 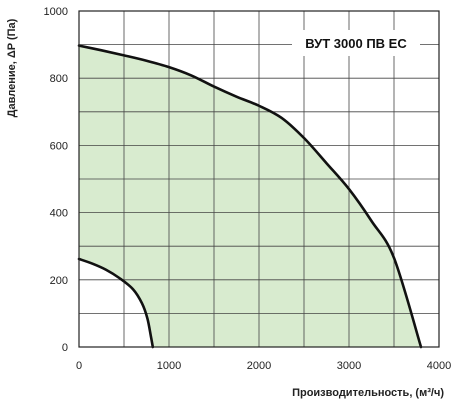 What do you see at coordinates (259, 366) in the screenshot?
I see `x-tick-label: 2000` at bounding box center [259, 366].